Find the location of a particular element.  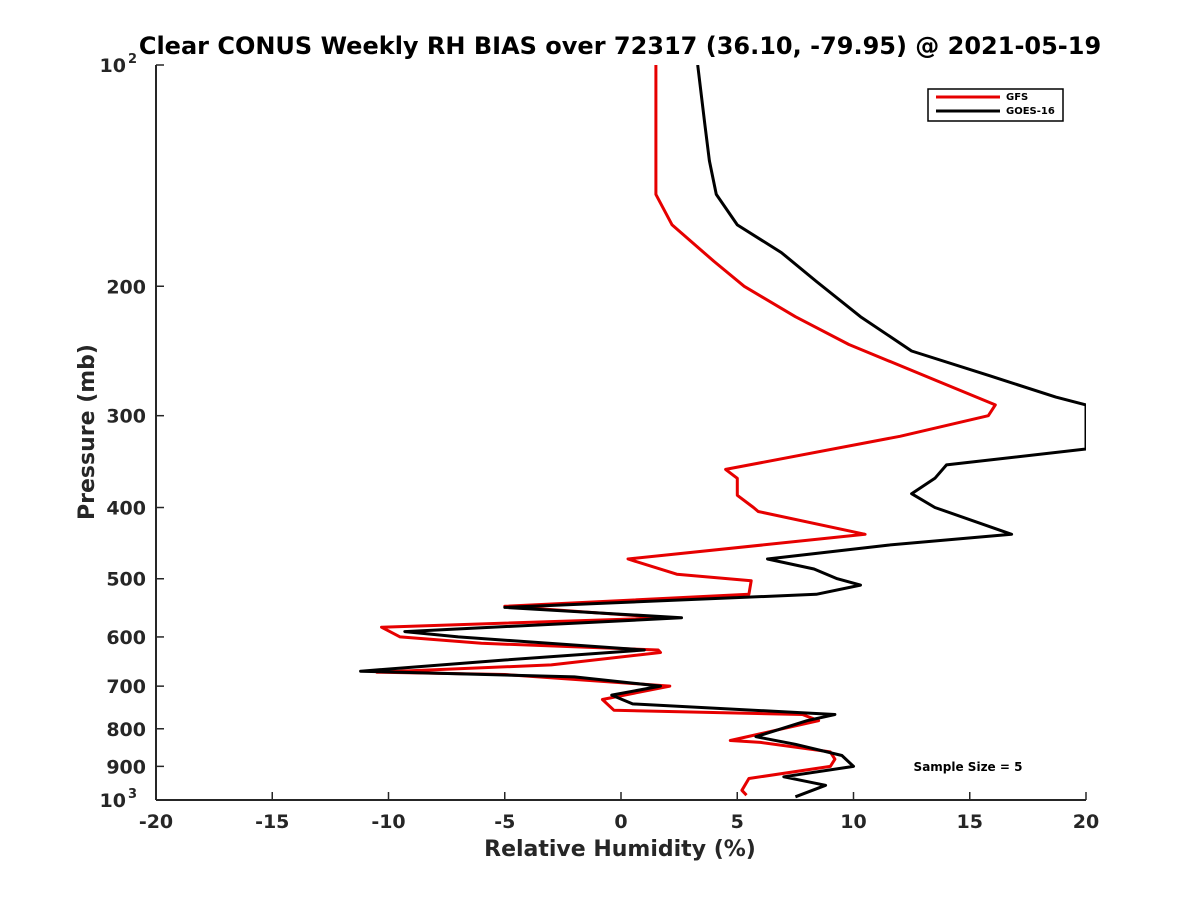

y-tick-label-exponent: 2 is located at coordinates (132, 59).